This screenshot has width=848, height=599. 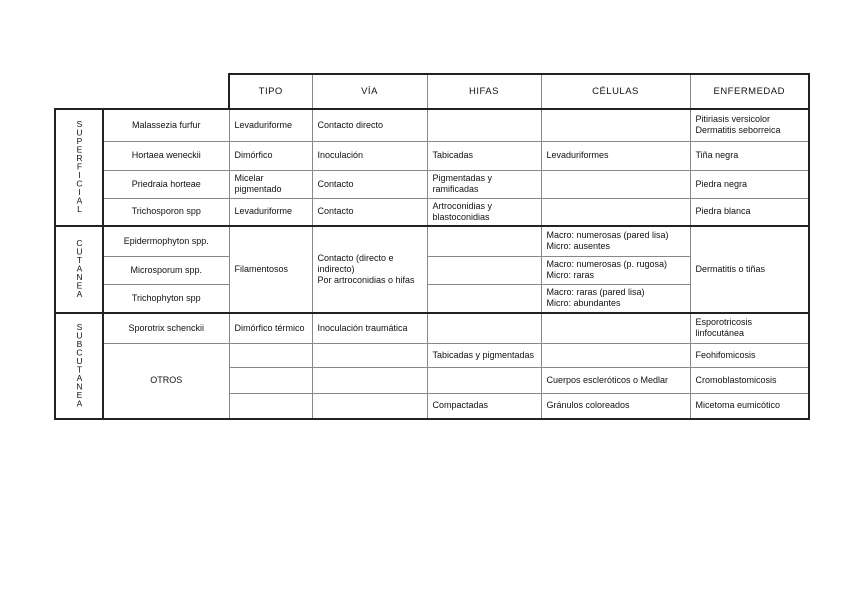 I want to click on via-cell: Contacto directo, so click(x=369, y=125).